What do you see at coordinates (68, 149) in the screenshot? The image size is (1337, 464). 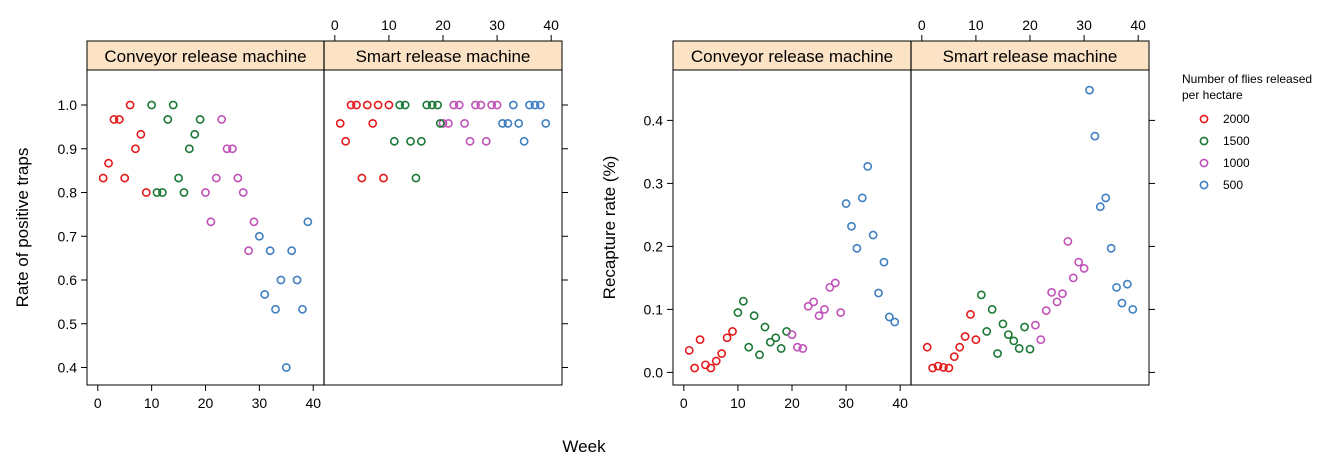 I see `y-tick-label: 0.9` at bounding box center [68, 149].